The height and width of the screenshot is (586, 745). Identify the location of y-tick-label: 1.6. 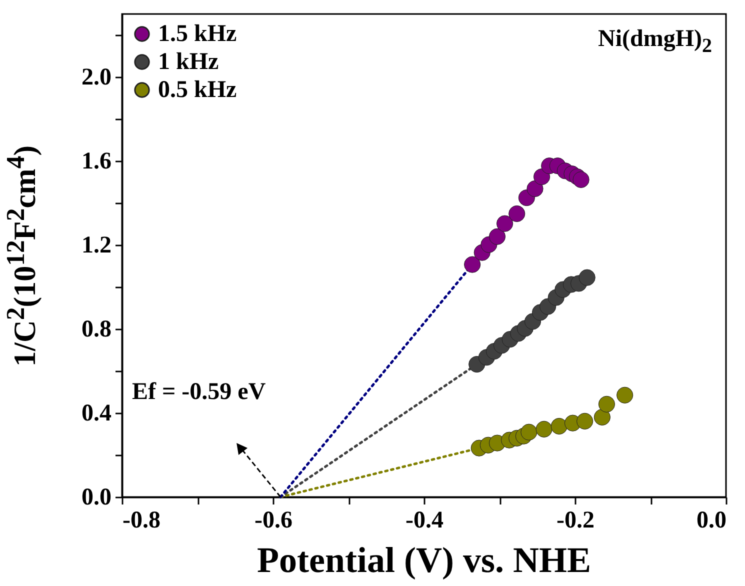
(97, 161).